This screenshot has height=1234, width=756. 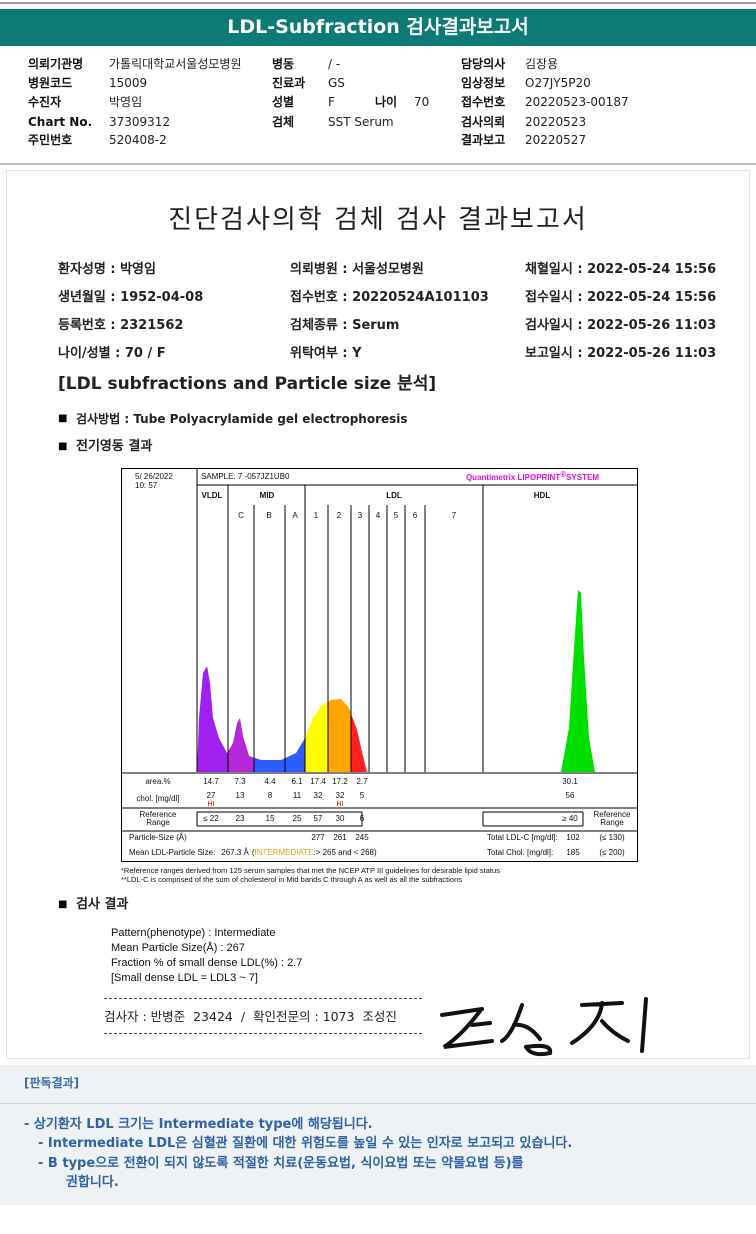 What do you see at coordinates (520, 852) in the screenshot?
I see `row-label: Total Chol. [mg/dl]:` at bounding box center [520, 852].